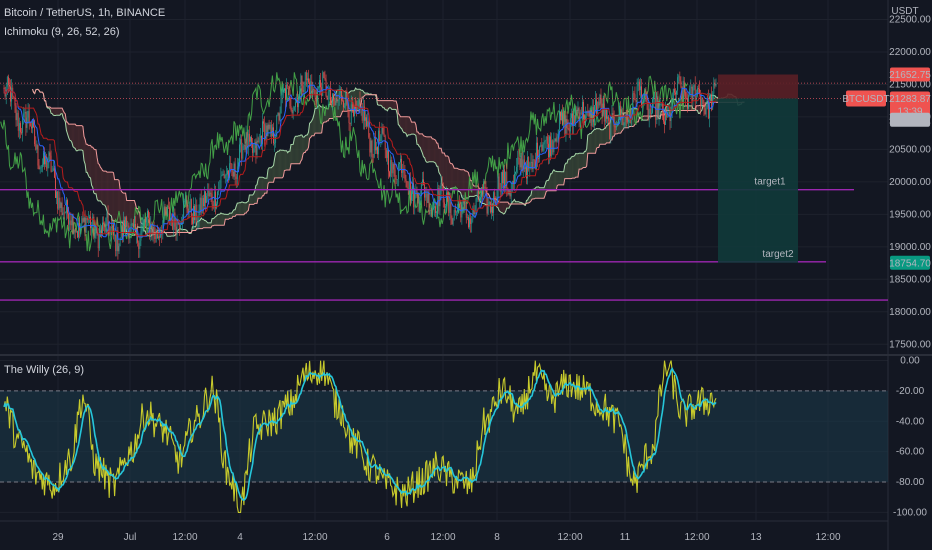 The image size is (932, 550). Describe the element at coordinates (44, 370) in the screenshot. I see `willy-legend: The Willy (26, 9)` at that location.